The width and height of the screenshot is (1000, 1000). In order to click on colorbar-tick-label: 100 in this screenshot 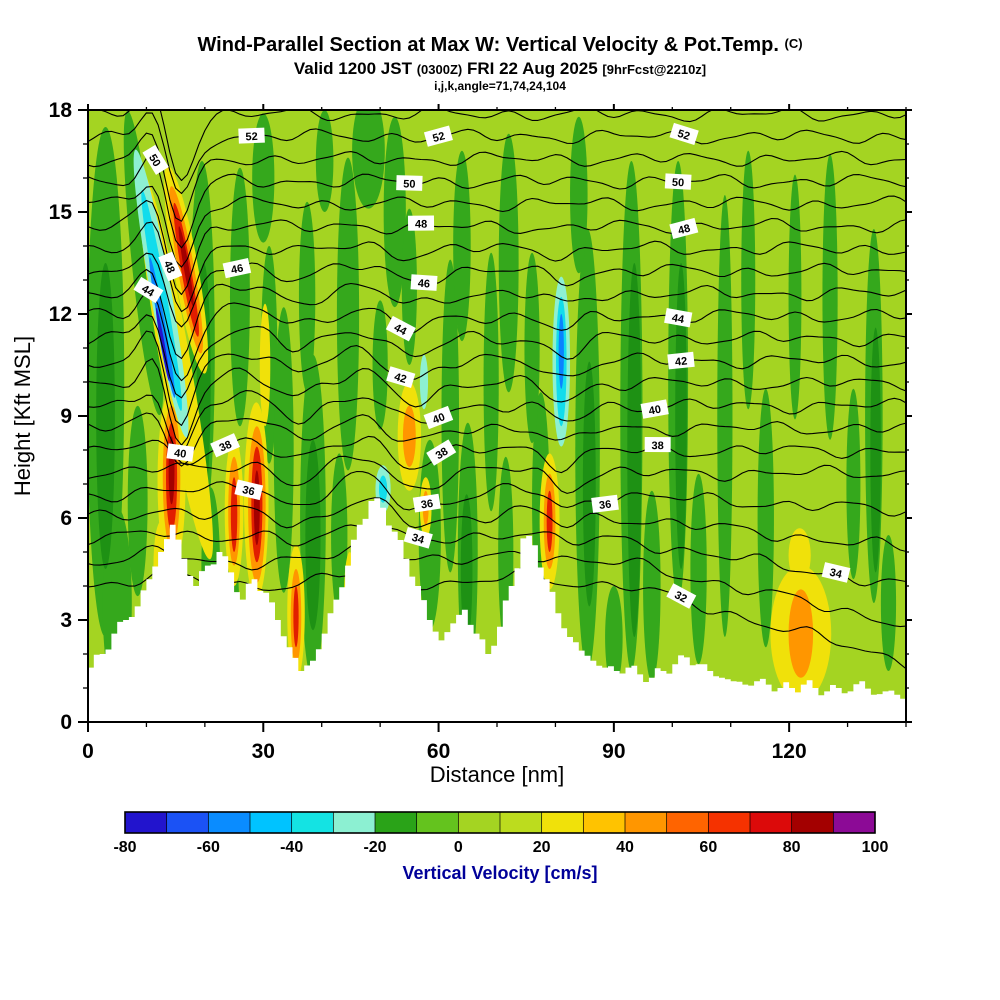, I will do `click(875, 847)`.